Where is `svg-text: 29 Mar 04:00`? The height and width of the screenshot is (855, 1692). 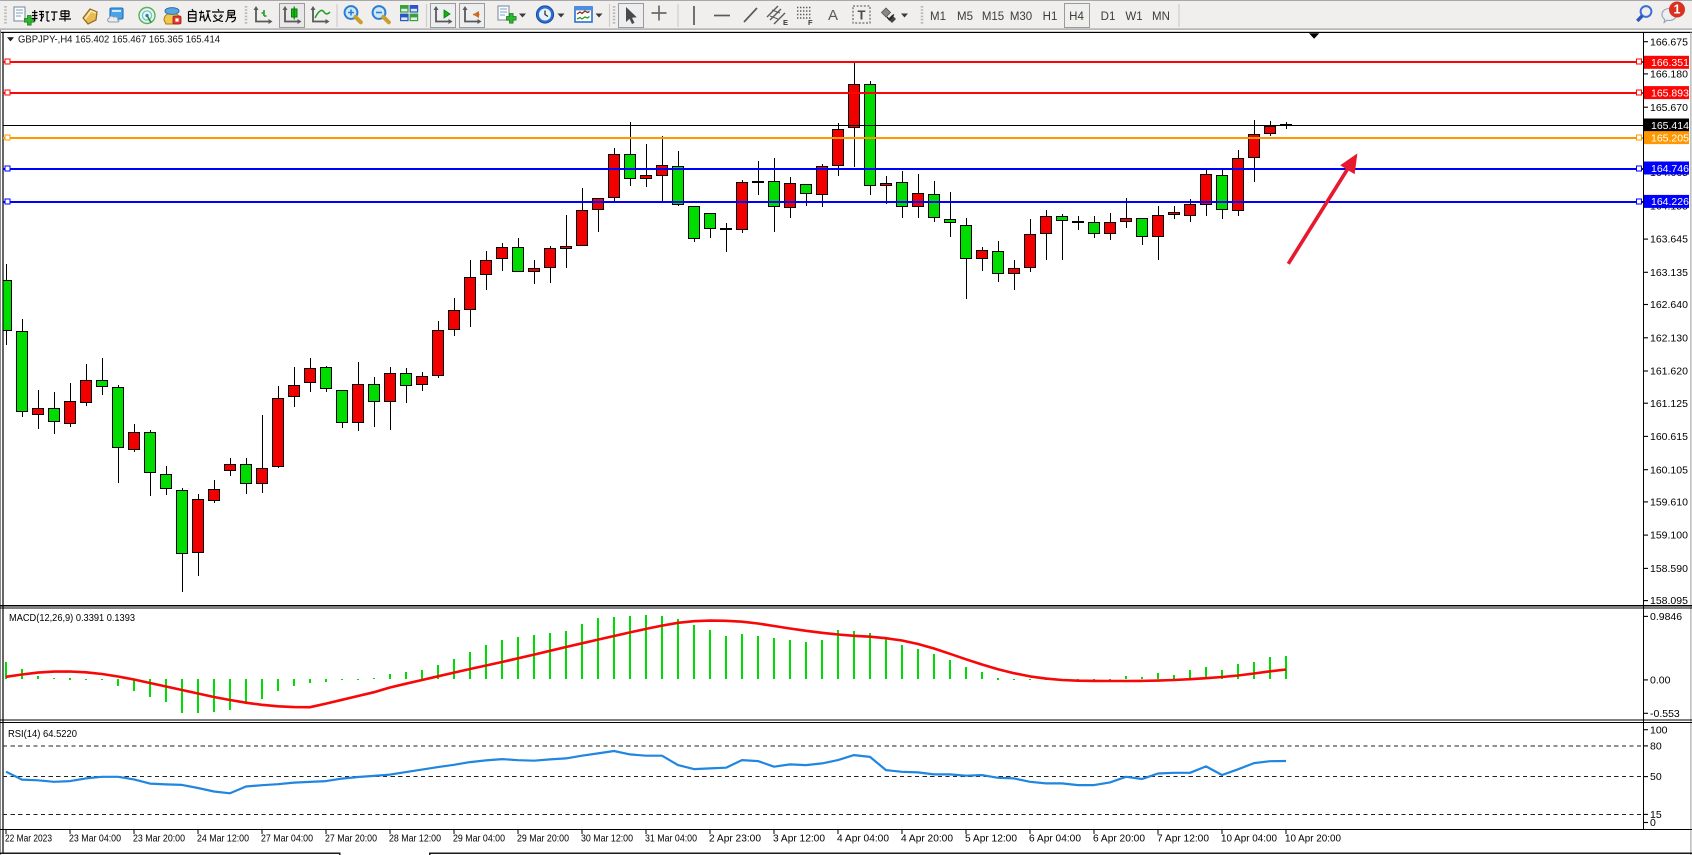
svg-text: 29 Mar 04:00 is located at coordinates (479, 839).